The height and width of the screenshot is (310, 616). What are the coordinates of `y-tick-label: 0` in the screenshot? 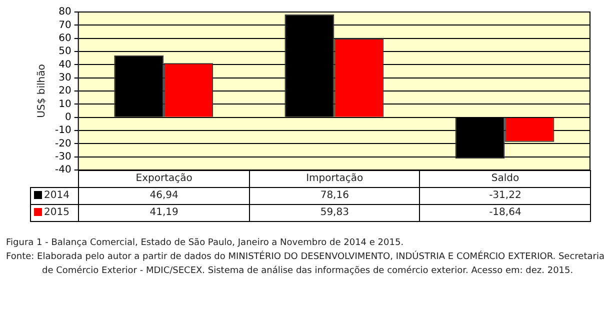 It's located at (68, 117).